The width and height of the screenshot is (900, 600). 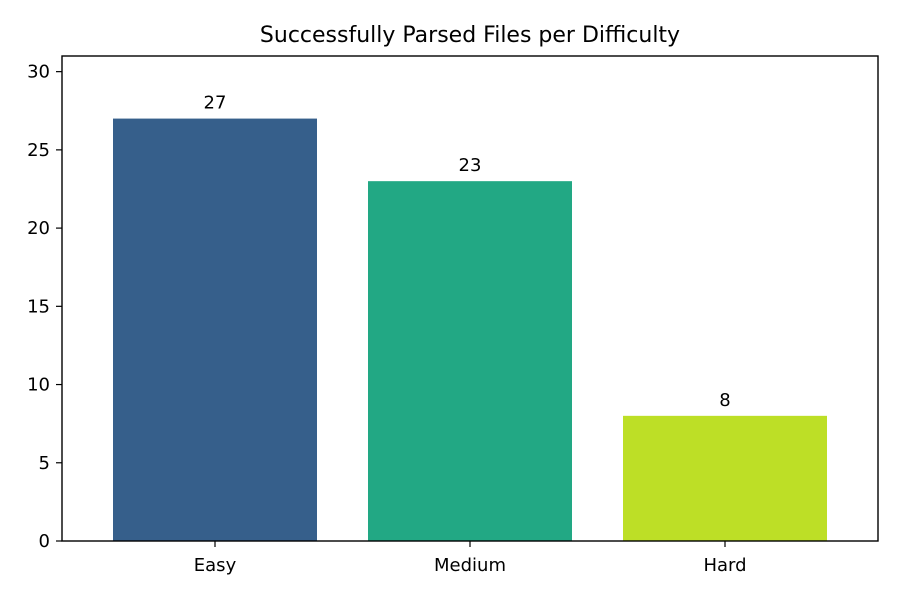 What do you see at coordinates (725, 478) in the screenshot?
I see `bar-hard` at bounding box center [725, 478].